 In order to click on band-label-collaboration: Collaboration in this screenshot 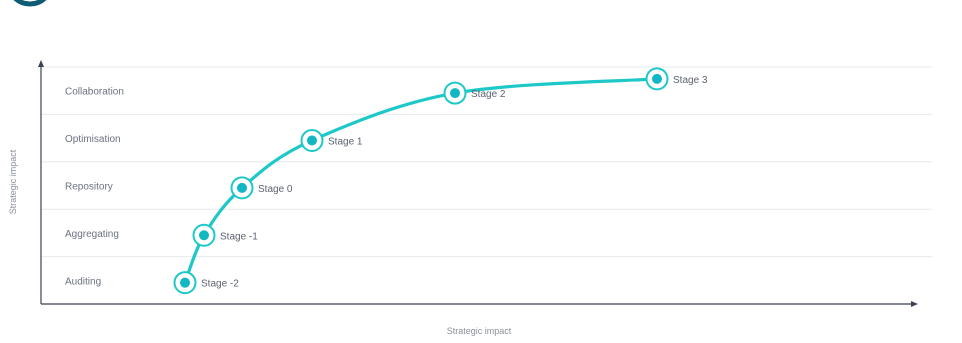, I will do `click(94, 92)`.